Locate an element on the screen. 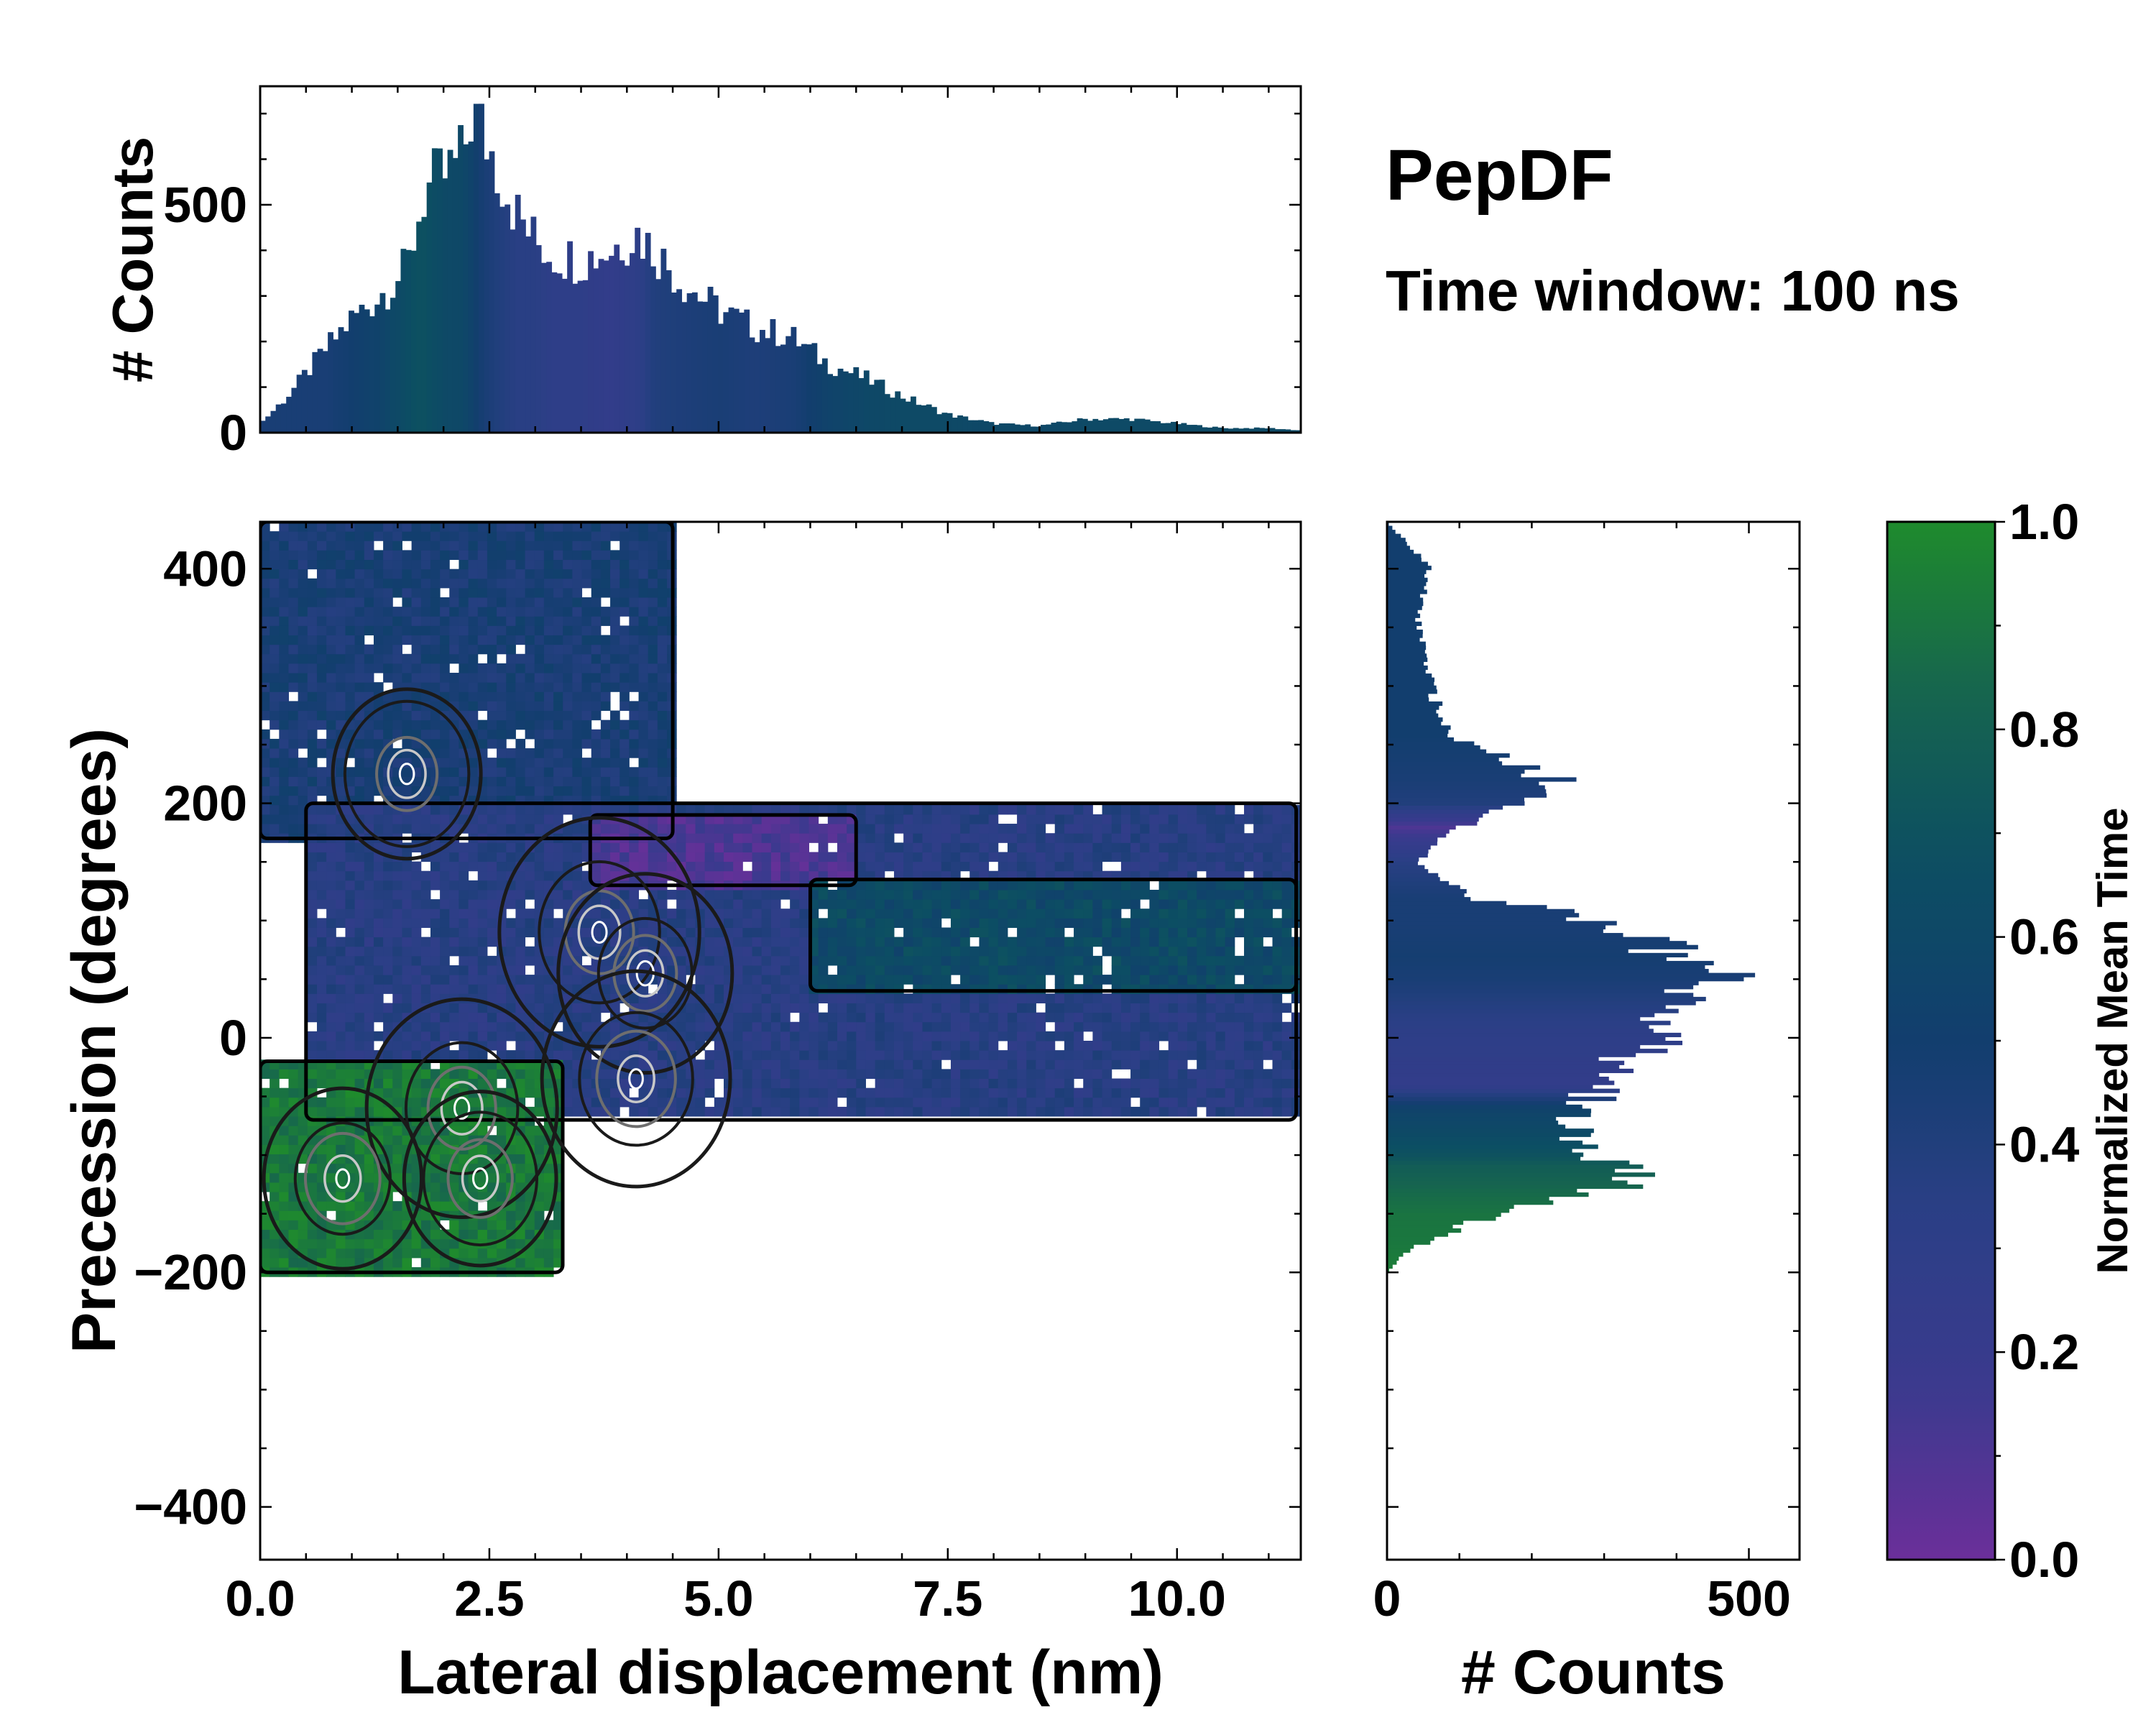 This screenshot has width=2156, height=1725. top-y-tick-label: 0 is located at coordinates (233, 433).